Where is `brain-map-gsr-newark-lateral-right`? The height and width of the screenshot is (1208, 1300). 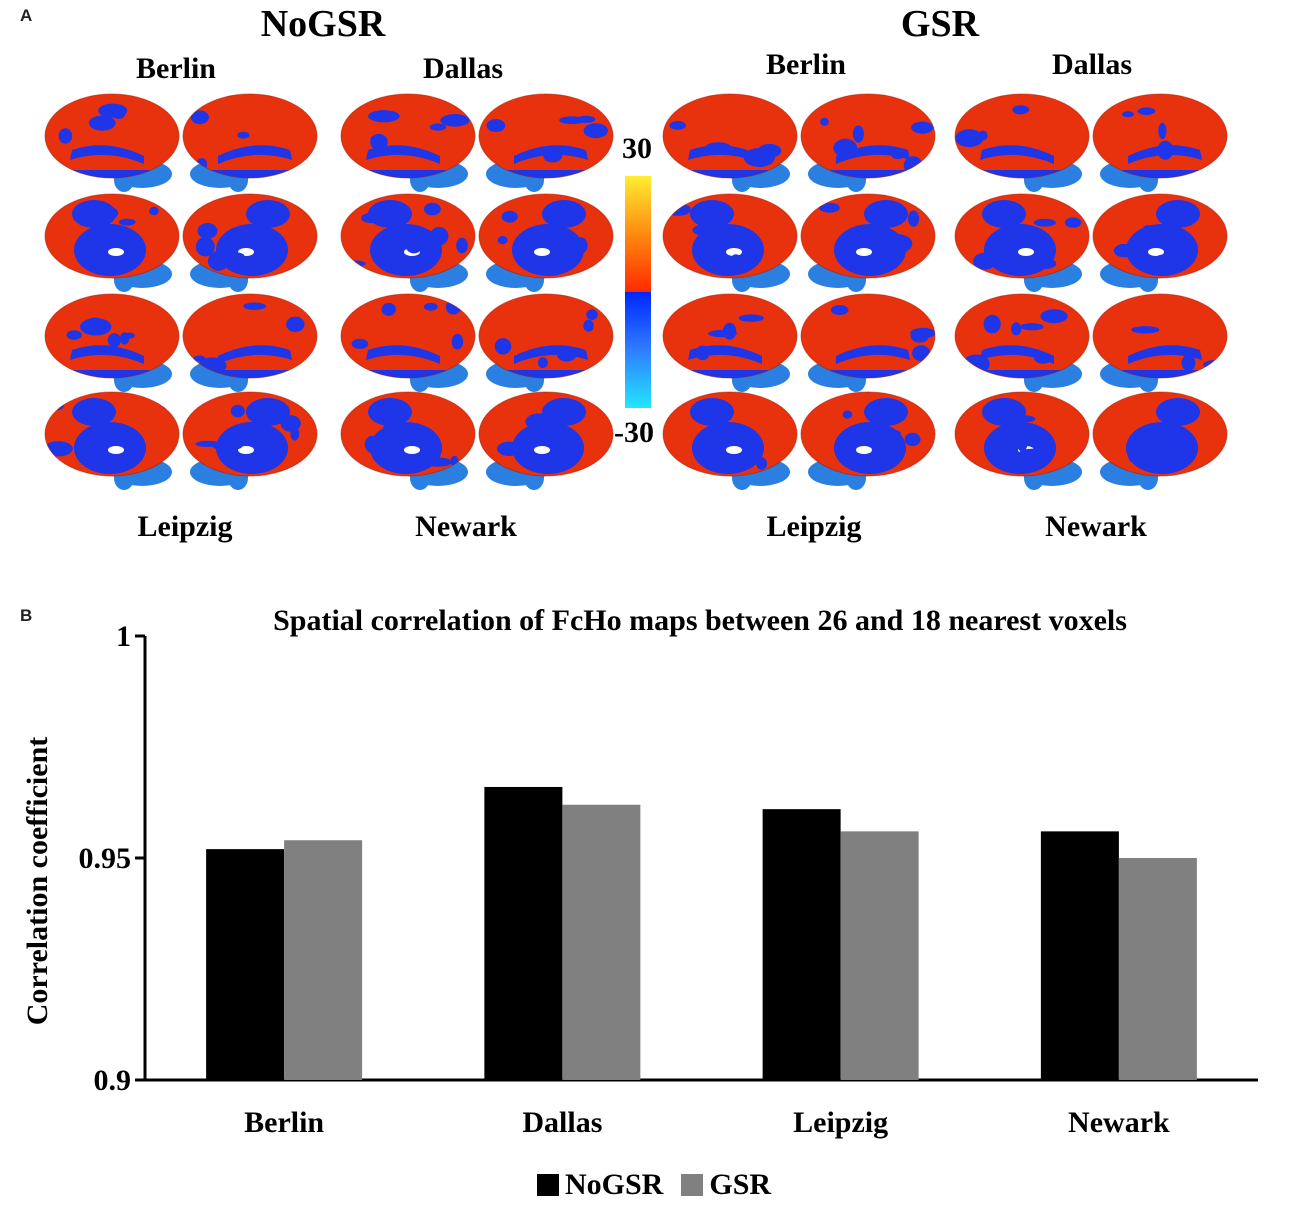 brain-map-gsr-newark-lateral-right is located at coordinates (1160, 342).